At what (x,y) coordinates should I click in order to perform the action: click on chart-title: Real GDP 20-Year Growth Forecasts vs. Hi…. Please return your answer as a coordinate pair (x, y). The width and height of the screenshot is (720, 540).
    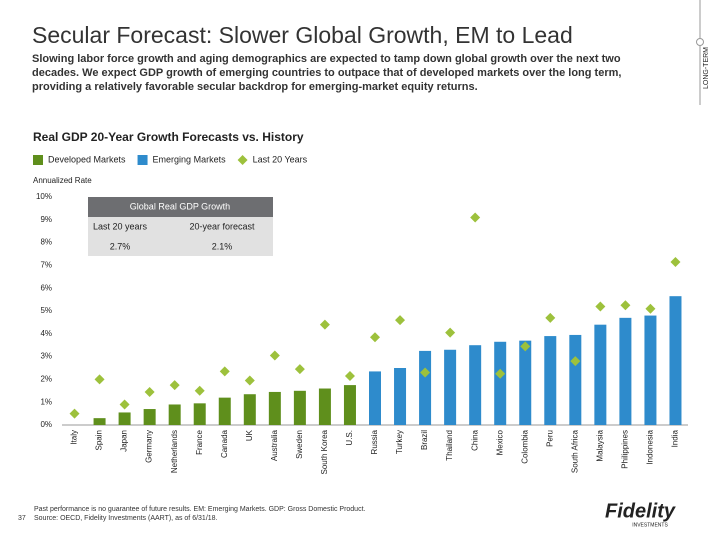
    Looking at the image, I should click on (168, 137).